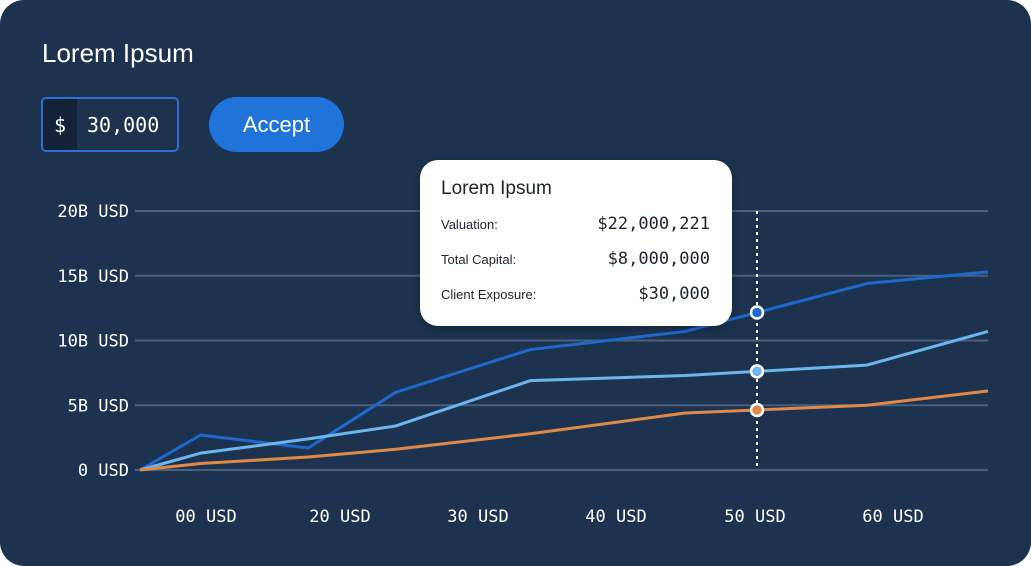 The width and height of the screenshot is (1031, 566). What do you see at coordinates (892, 517) in the screenshot?
I see `x-tick-label: 60 USD` at bounding box center [892, 517].